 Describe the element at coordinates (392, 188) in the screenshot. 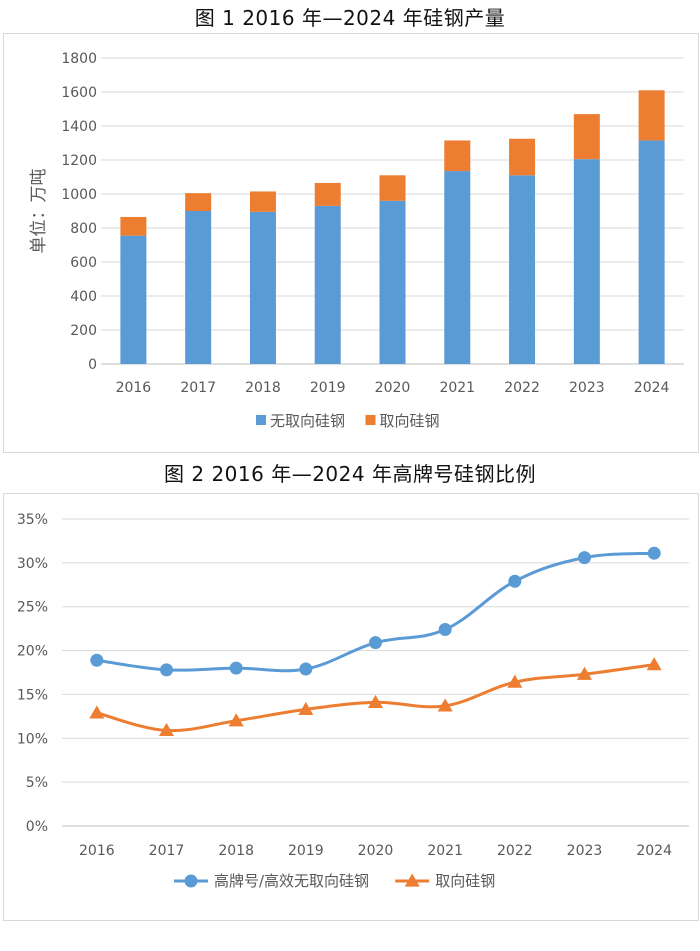

I see `bar-oriented-2020` at that location.